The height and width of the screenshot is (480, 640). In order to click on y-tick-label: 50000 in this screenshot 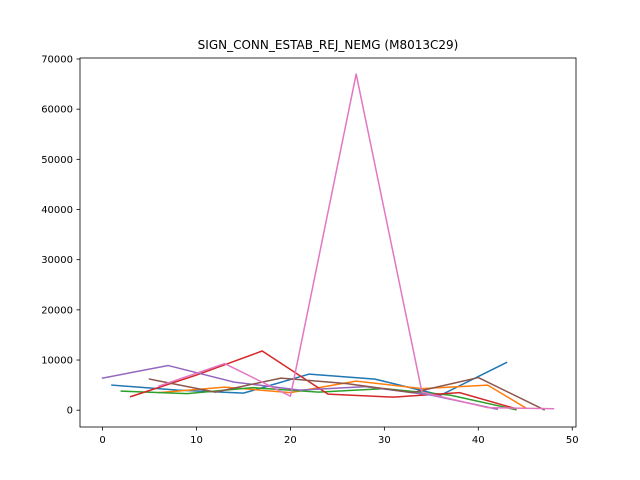, I will do `click(57, 160)`.